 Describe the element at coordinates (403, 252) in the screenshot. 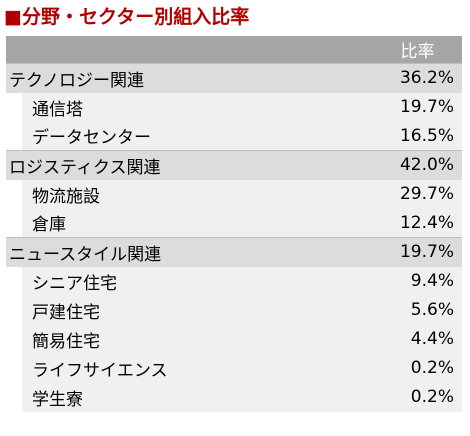

I see `category-value: 19.7%` at that location.